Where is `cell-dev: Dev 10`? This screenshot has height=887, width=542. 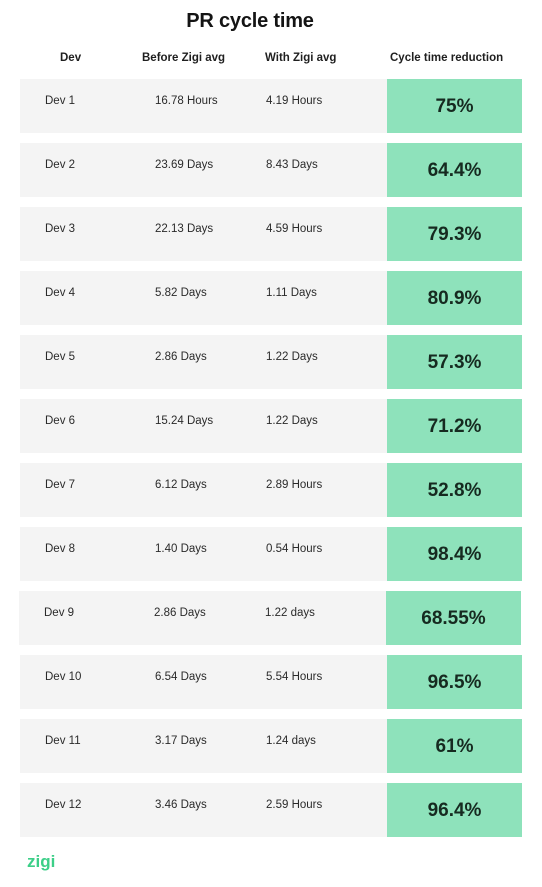
cell-dev: Dev 10 is located at coordinates (63, 677).